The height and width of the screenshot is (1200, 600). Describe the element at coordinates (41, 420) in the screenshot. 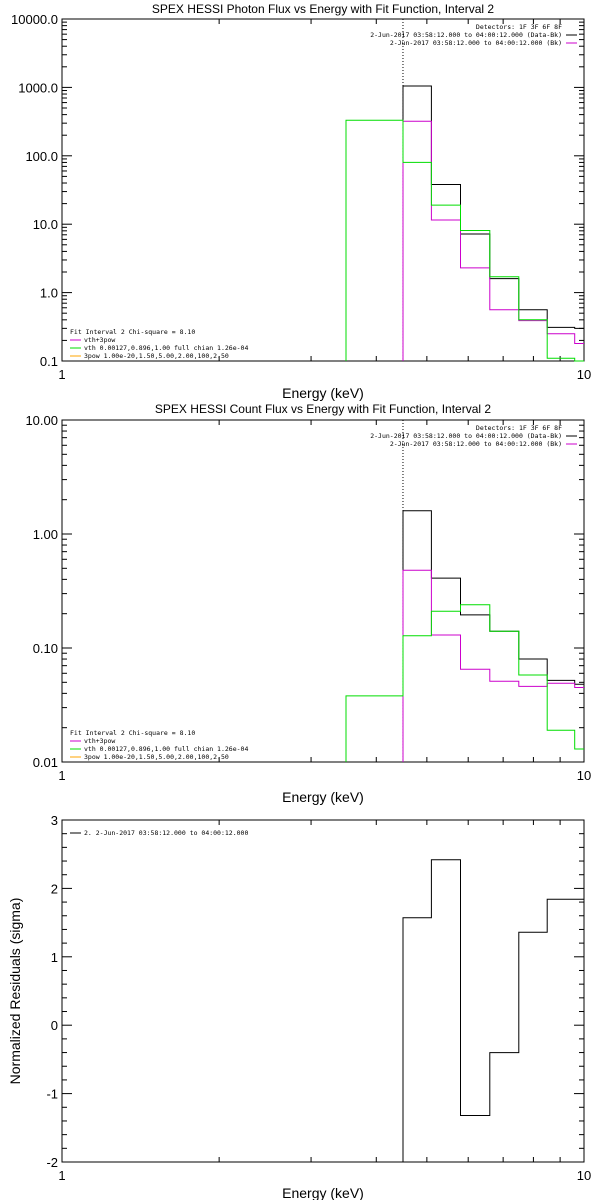

I see `y-tick-label: 10.00` at that location.